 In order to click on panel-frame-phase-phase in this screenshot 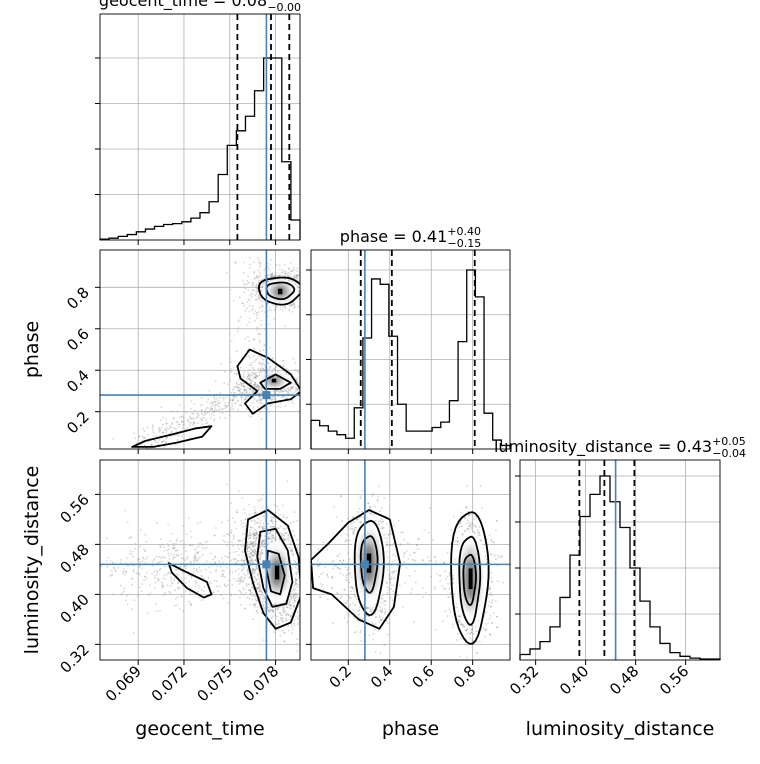, I will do `click(410, 349)`.